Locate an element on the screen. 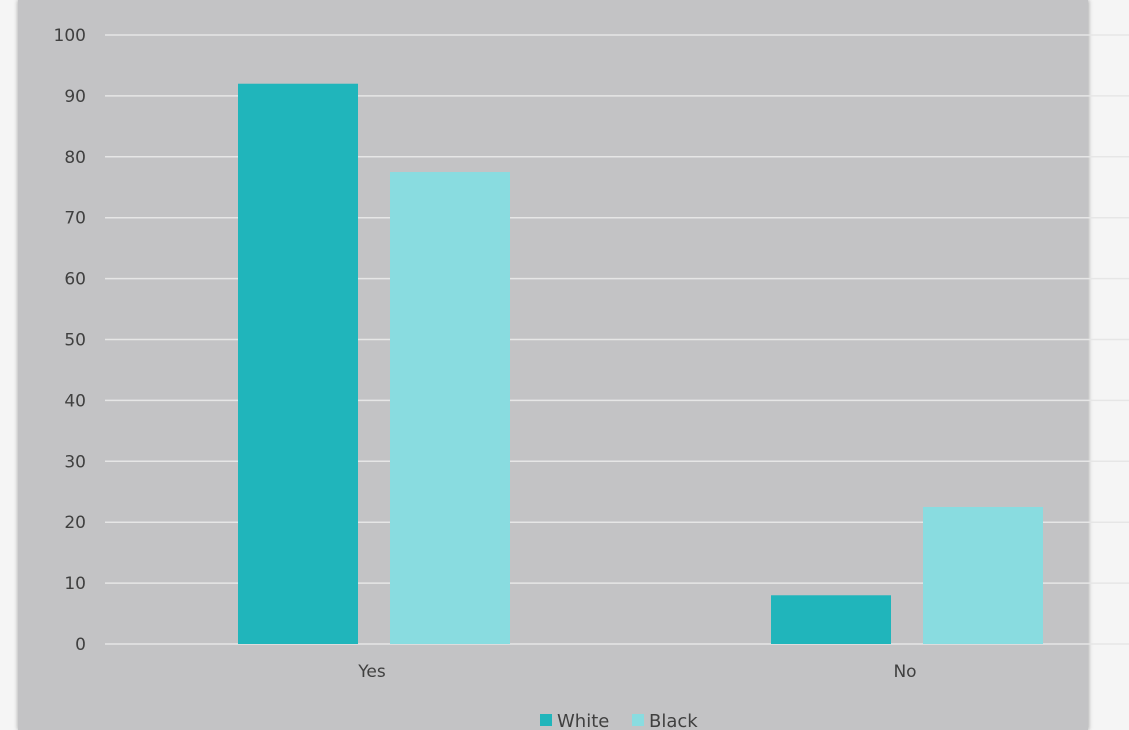 The height and width of the screenshot is (730, 1129). bar-white-yes is located at coordinates (298, 364).